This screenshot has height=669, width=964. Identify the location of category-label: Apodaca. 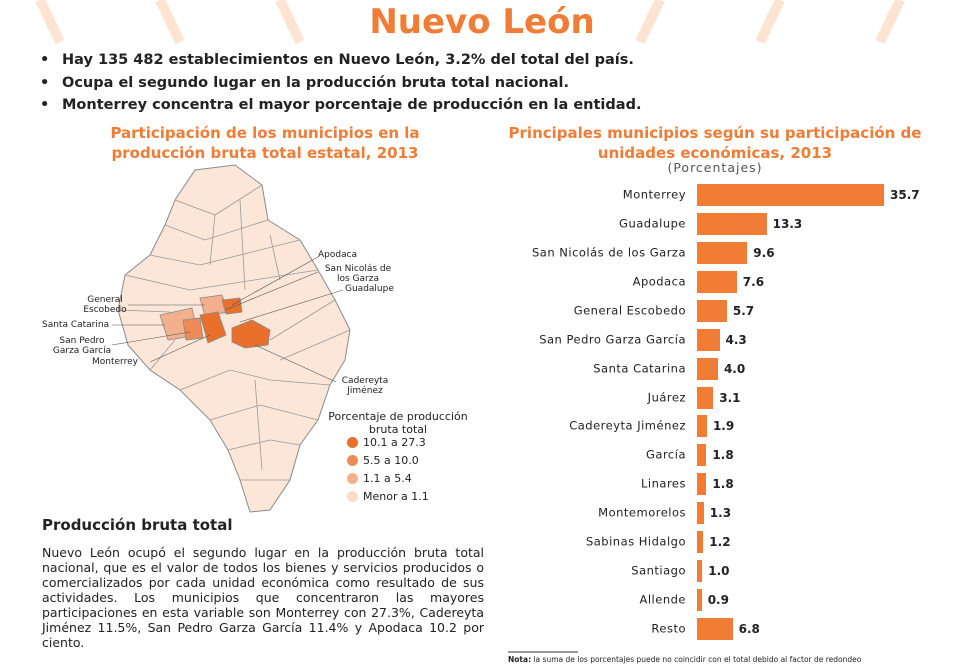
(659, 281).